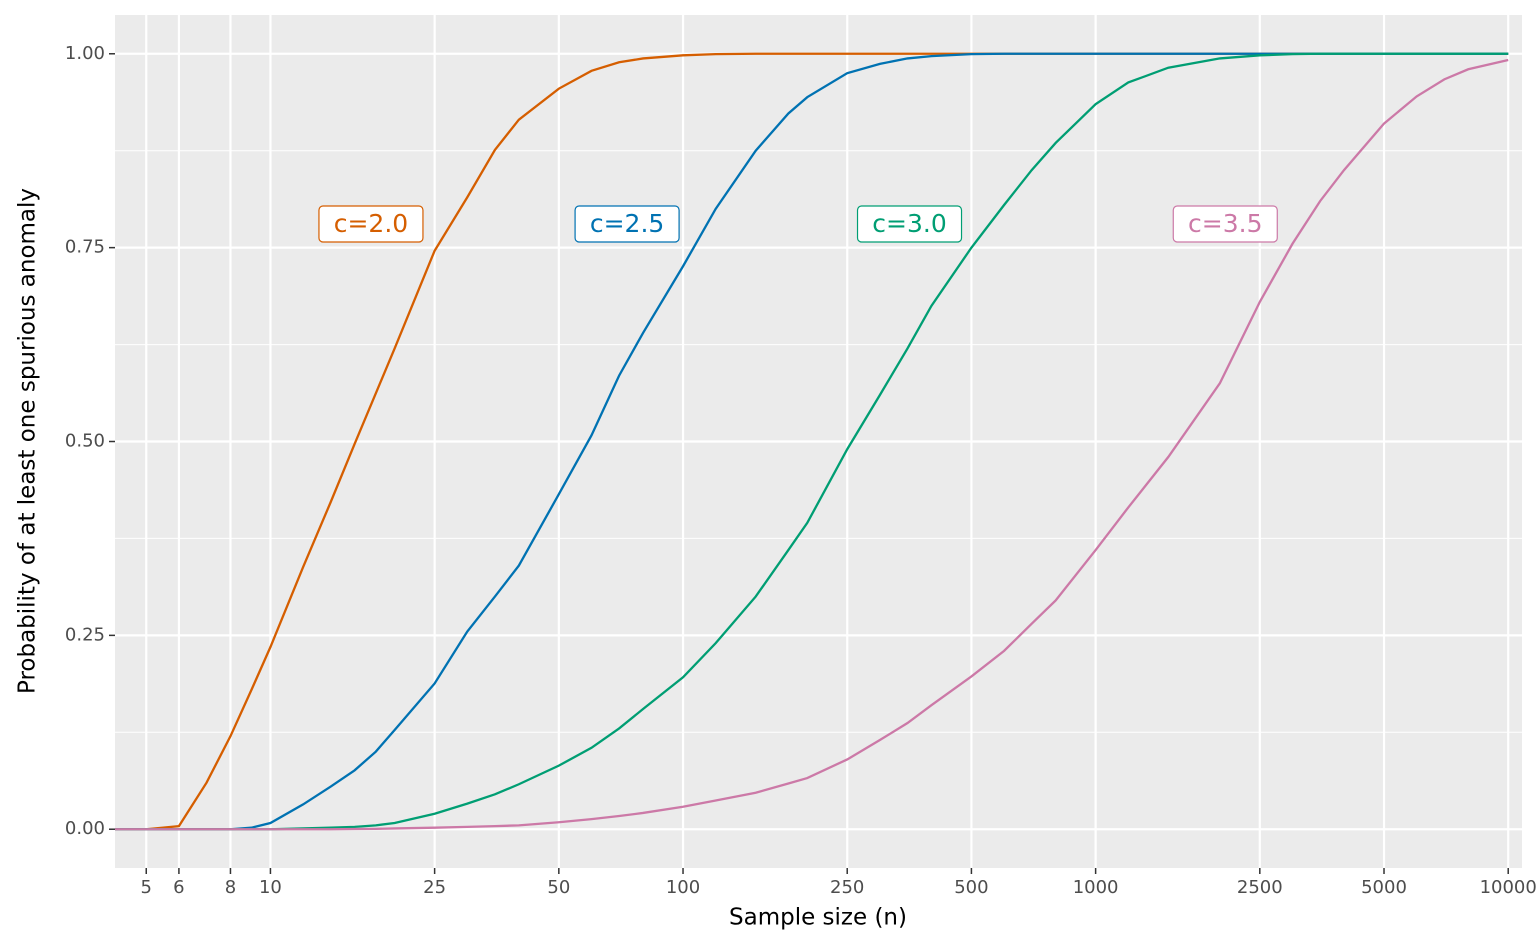 Image resolution: width=1536 pixels, height=949 pixels. Describe the element at coordinates (798, 224) in the screenshot. I see `labels: c=2.0 c=2.5 c=3.0 c=3.5` at that location.